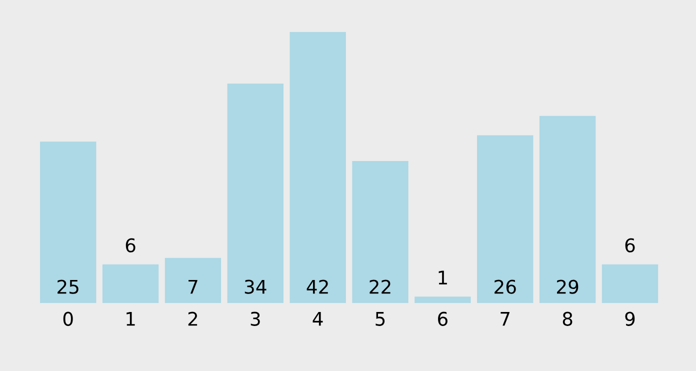  Describe the element at coordinates (505, 319) in the screenshot. I see `x-tick-label: 7` at that location.